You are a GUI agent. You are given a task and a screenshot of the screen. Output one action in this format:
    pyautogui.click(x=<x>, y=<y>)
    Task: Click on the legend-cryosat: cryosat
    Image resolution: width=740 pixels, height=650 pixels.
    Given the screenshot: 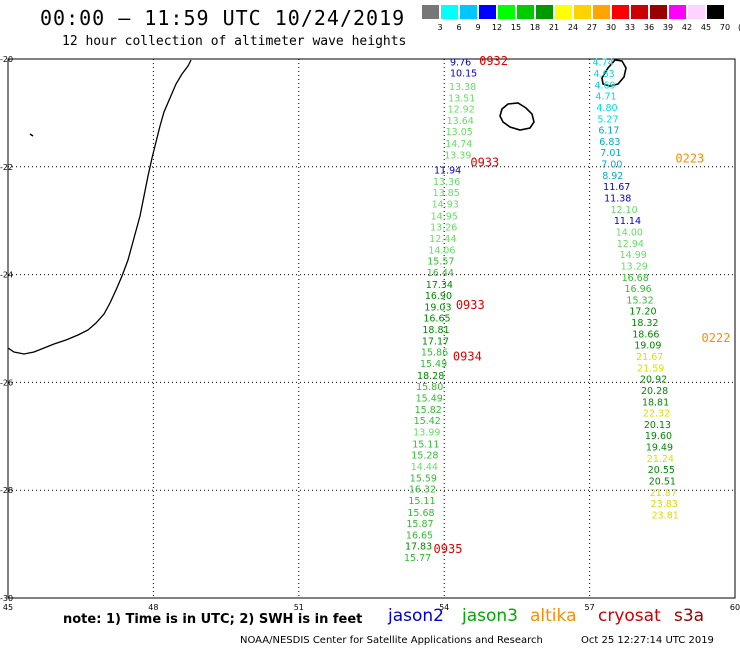 What is the action you would take?
    pyautogui.click(x=629, y=616)
    